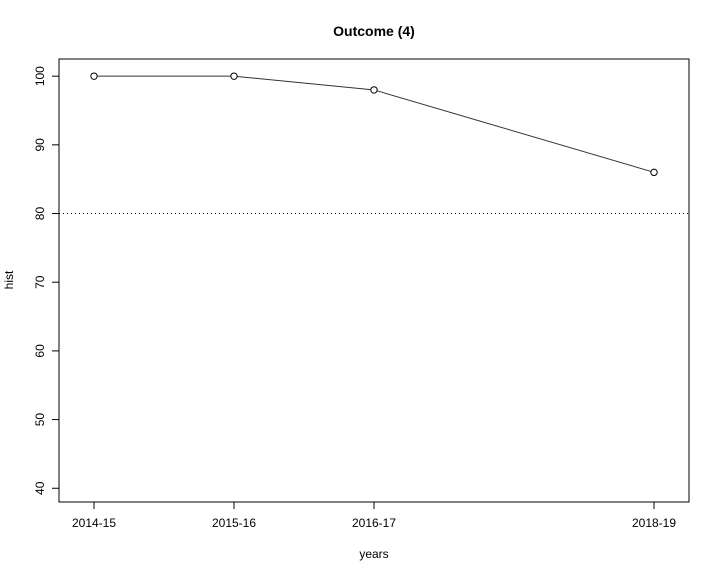 This screenshot has width=720, height=576. What do you see at coordinates (374, 523) in the screenshot?
I see `x-tick-label: 2016-17` at bounding box center [374, 523].